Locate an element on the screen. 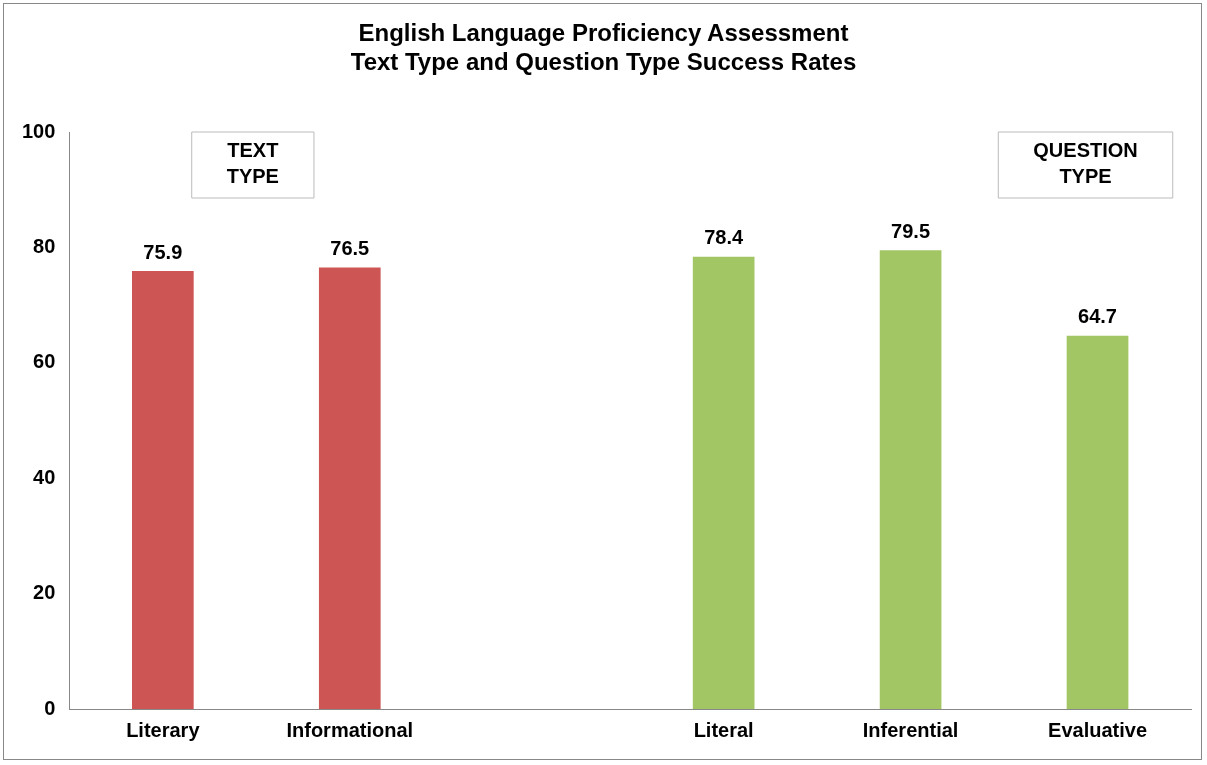 This screenshot has width=1207, height=765. data-label: 78.4 is located at coordinates (724, 237).